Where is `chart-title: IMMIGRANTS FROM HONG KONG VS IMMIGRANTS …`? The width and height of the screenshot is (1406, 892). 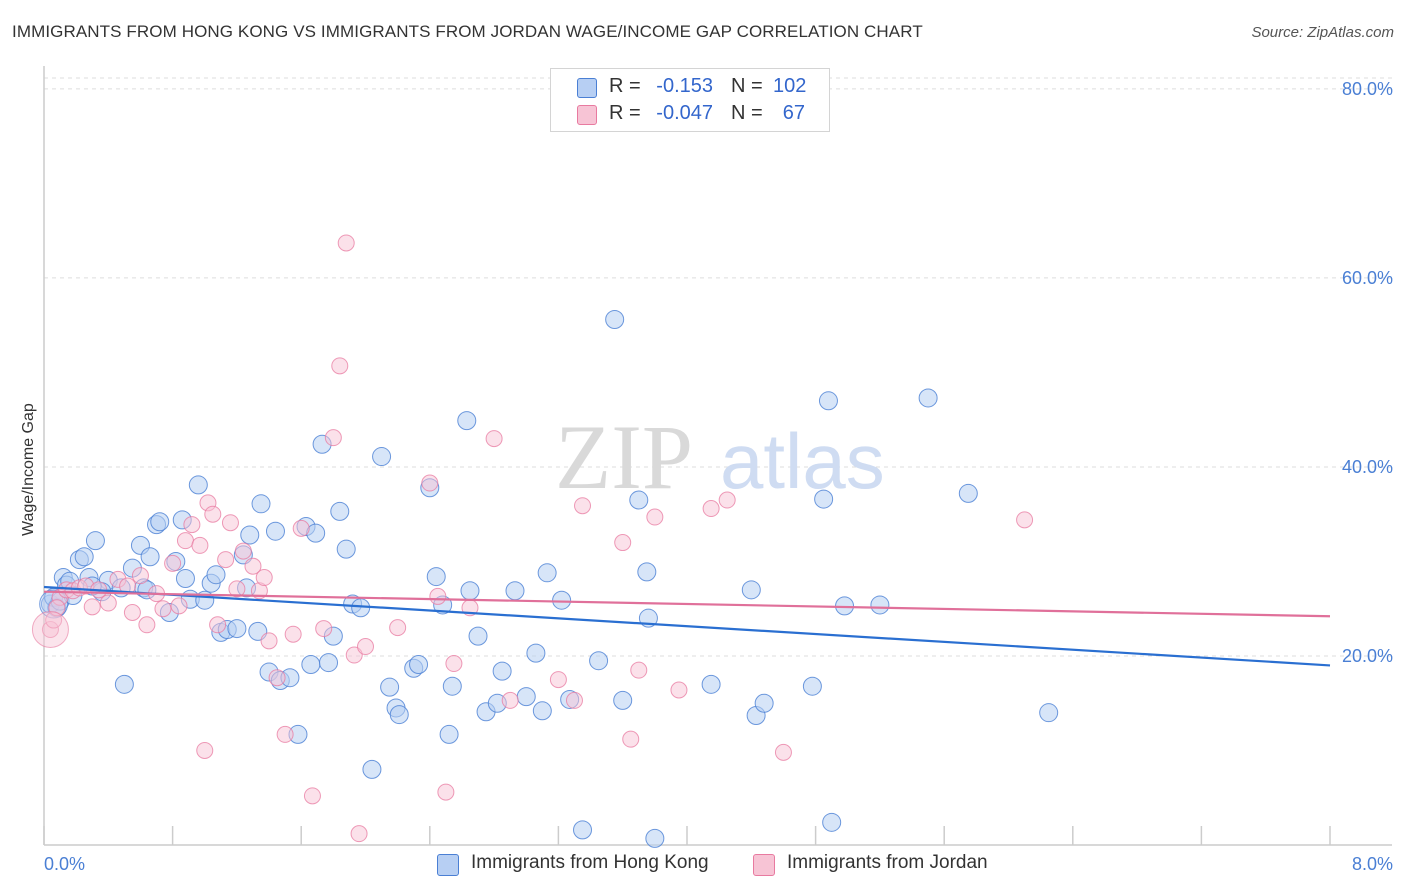
chart-title: IMMIGRANTS FROM HONG KONG VS IMMIGRANTS … is located at coordinates (467, 31).